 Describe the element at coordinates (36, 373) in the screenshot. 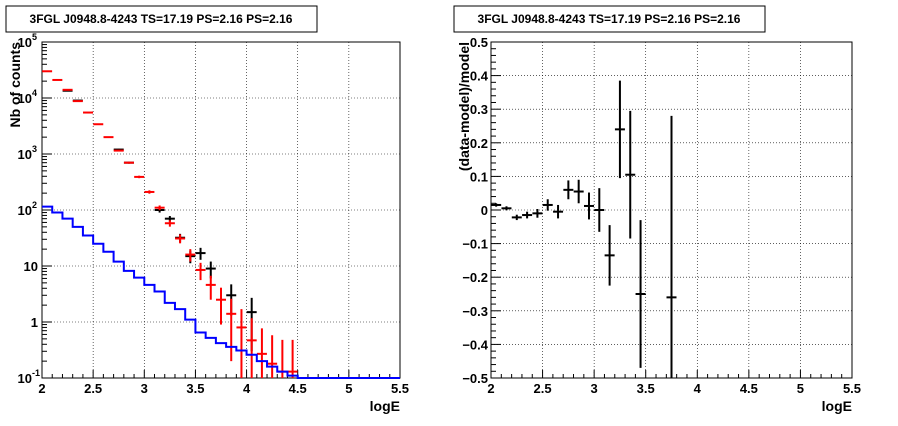

I see `y-tick-exponent: -1` at that location.